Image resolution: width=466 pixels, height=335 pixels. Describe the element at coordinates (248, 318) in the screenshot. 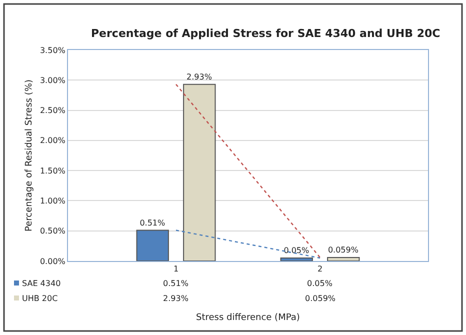

I see `x-axis-title: Stress difference (MPa)` at that location.